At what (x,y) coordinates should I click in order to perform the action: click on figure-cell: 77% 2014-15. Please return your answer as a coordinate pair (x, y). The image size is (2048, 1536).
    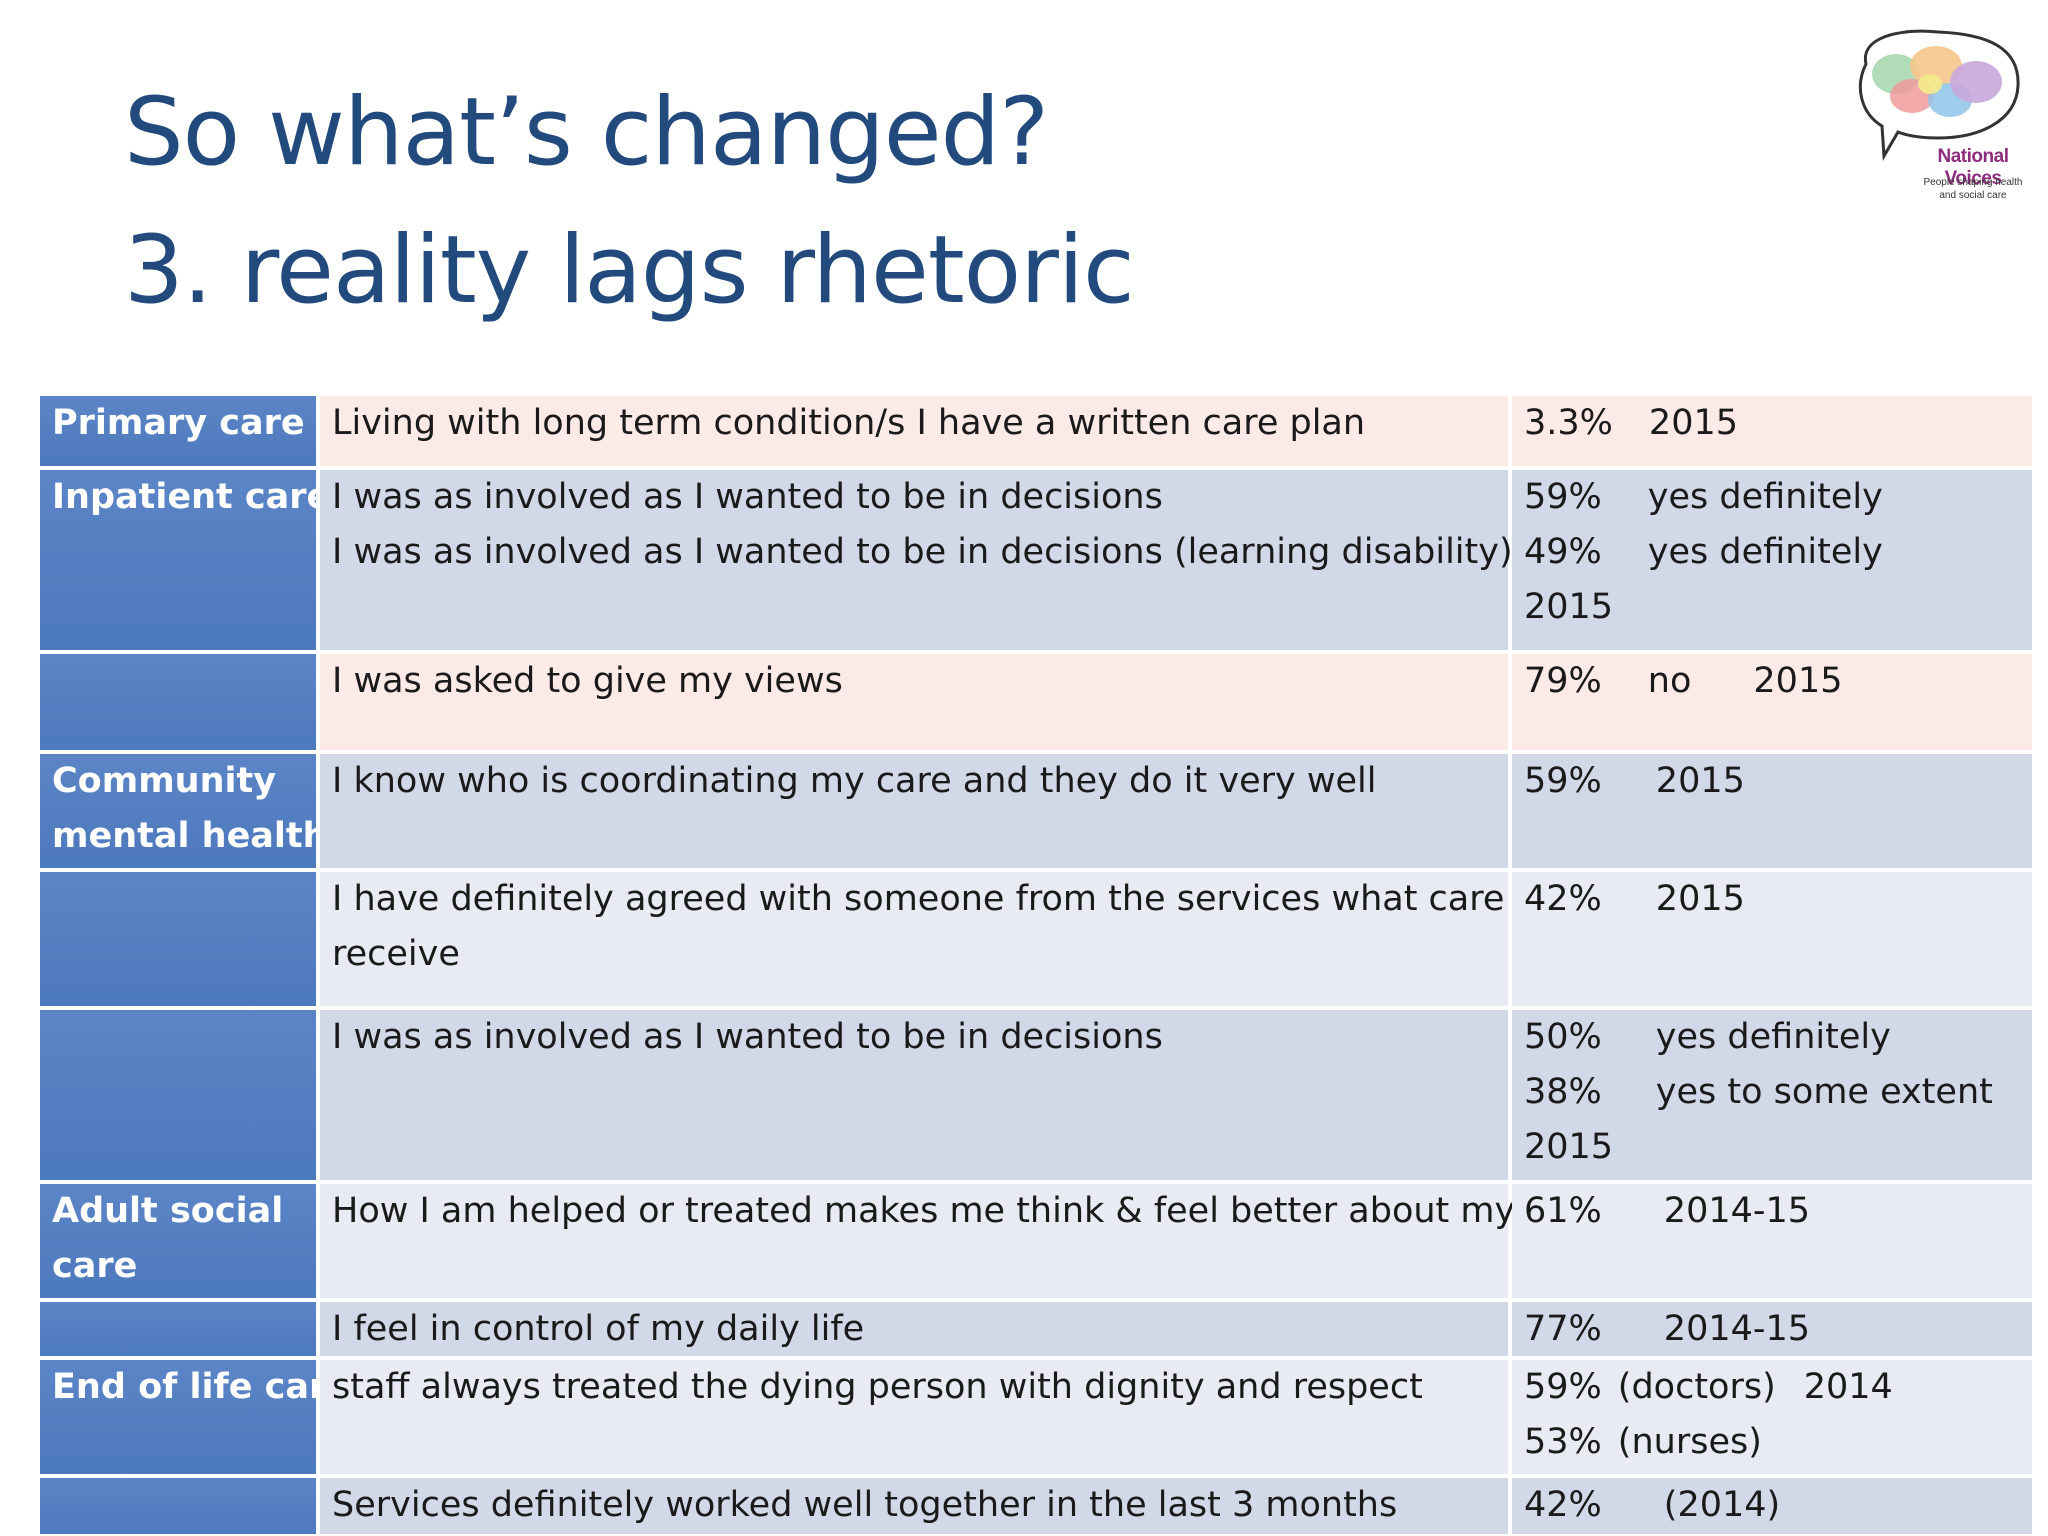
    Looking at the image, I should click on (1772, 1329).